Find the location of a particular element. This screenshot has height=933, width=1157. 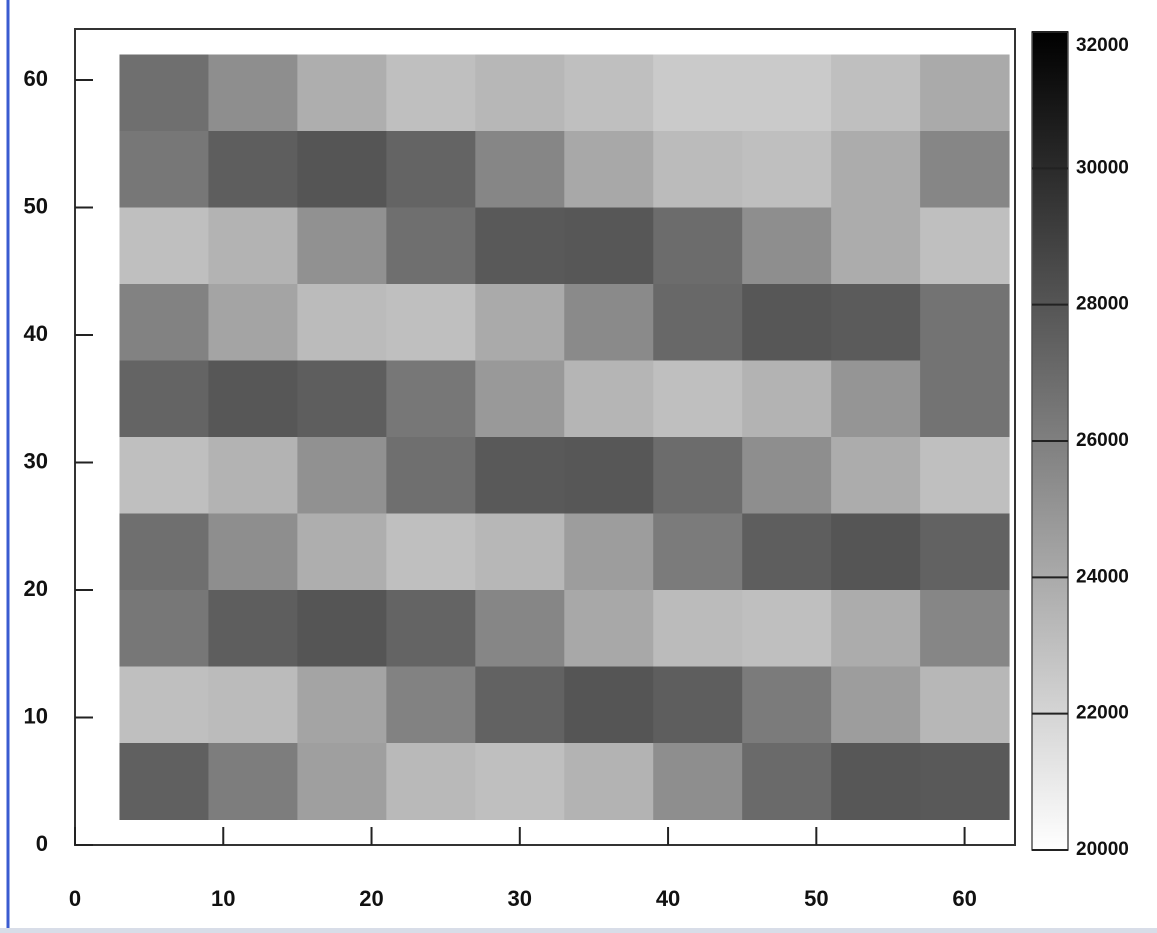

colorbar-tick-label: 20000 is located at coordinates (1102, 849).